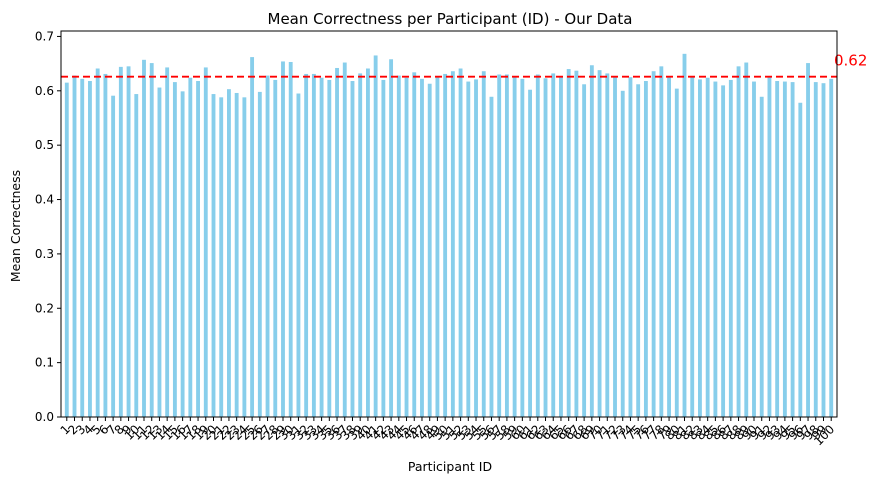 The height and width of the screenshot is (485, 879). What do you see at coordinates (44, 254) in the screenshot?
I see `y-tick-label: 0.3` at bounding box center [44, 254].